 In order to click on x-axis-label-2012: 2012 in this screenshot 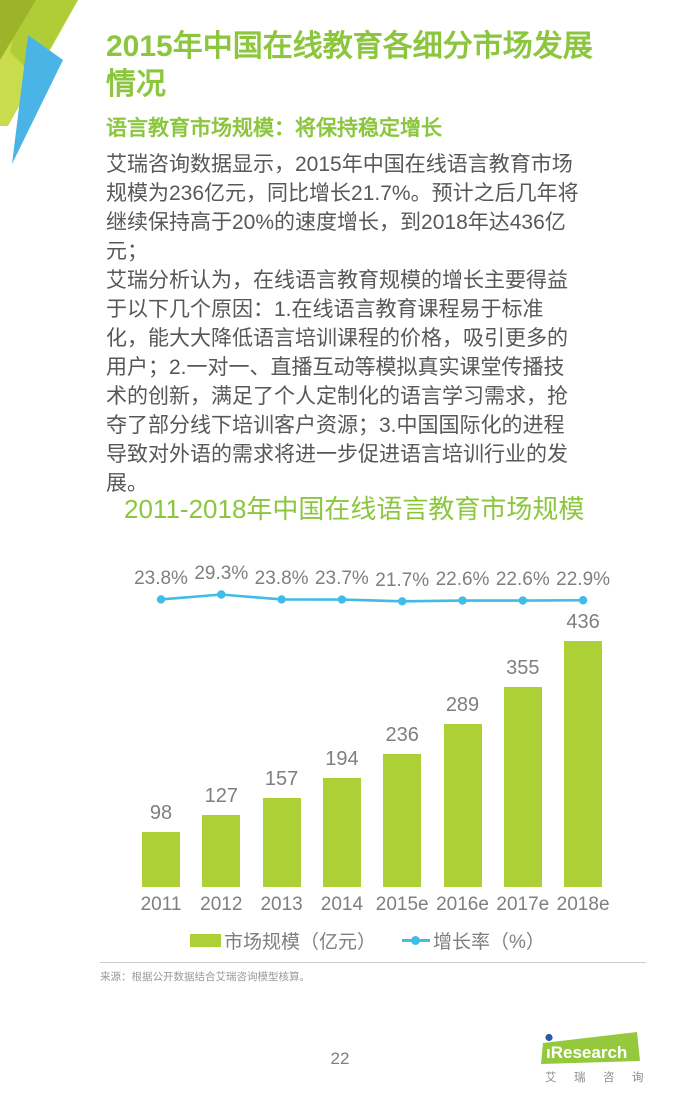, I will do `click(221, 904)`.